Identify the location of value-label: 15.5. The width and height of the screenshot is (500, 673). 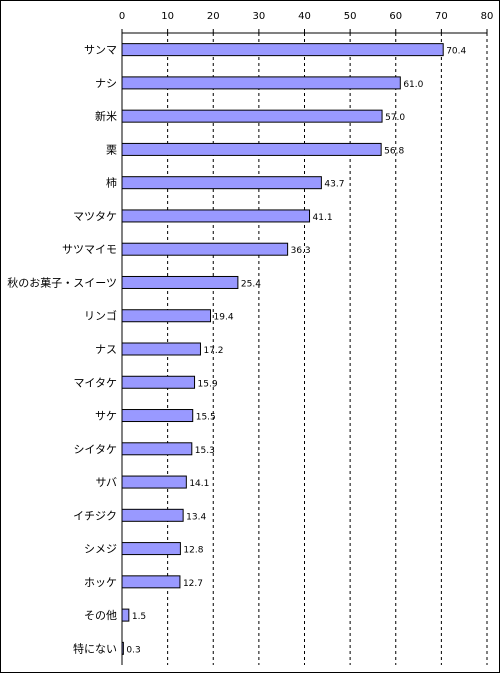
(206, 418).